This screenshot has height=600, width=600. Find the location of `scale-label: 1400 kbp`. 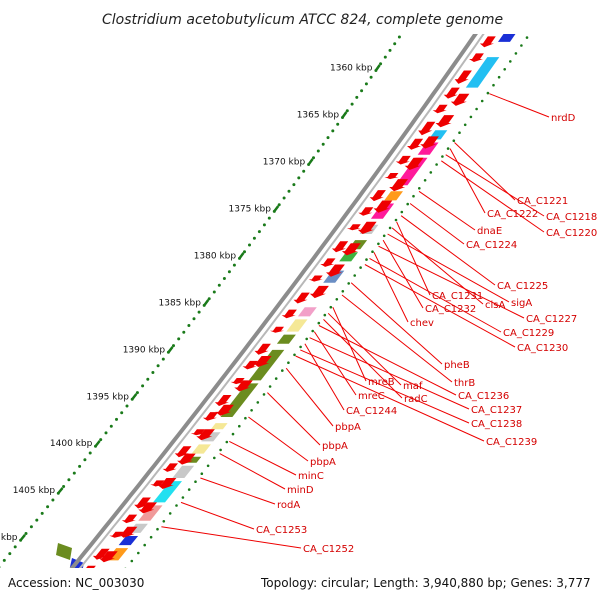

scale-label: 1400 kbp is located at coordinates (71, 444).